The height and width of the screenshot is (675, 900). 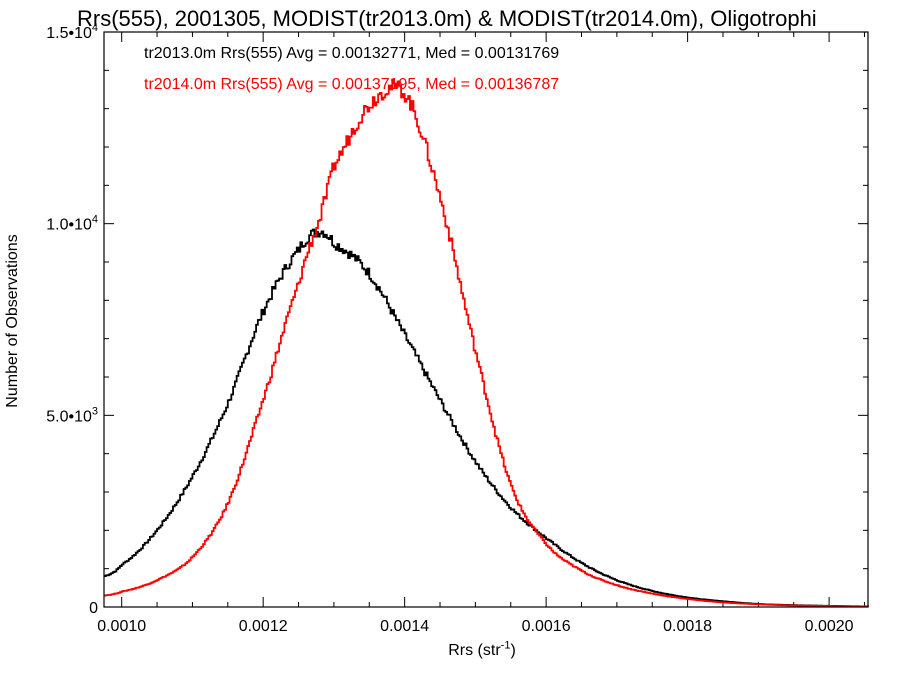 I want to click on x-axis-label-superscript: -1, so click(x=505, y=646).